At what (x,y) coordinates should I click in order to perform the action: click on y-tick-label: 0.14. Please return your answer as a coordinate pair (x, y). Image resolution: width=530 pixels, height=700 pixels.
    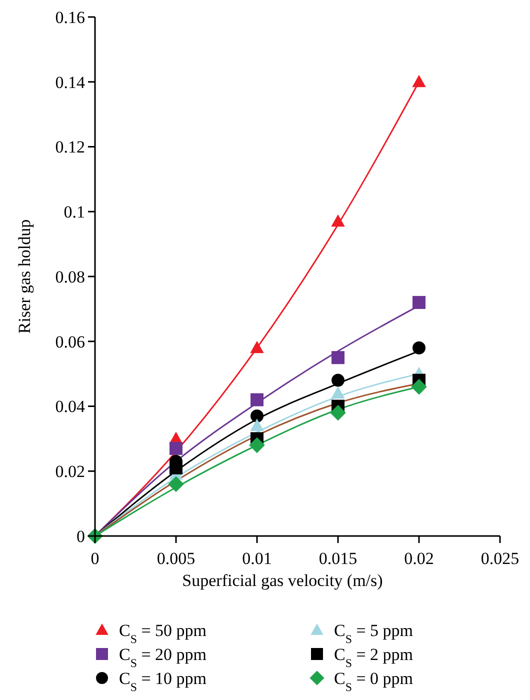
    Looking at the image, I should click on (70, 82).